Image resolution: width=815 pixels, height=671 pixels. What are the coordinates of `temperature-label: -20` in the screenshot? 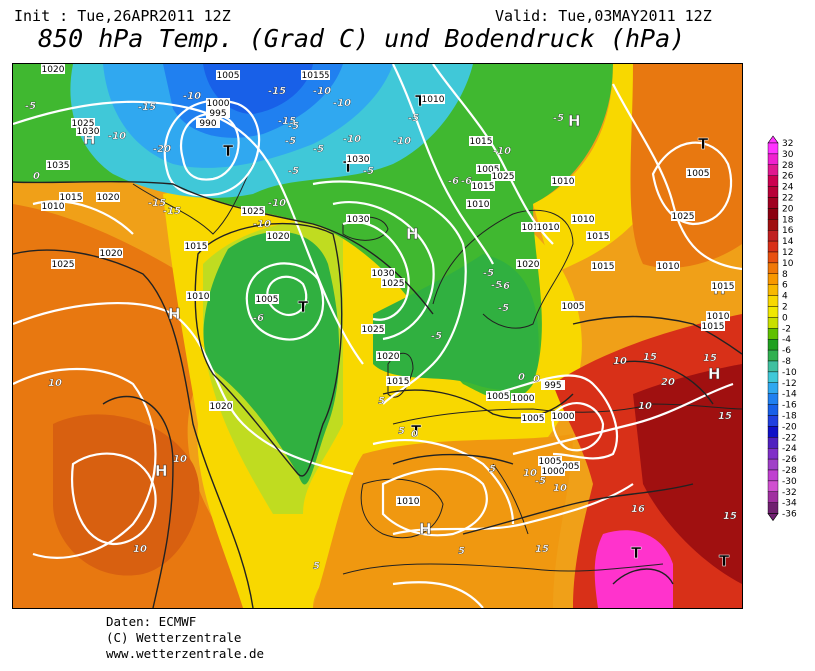 It's located at (162, 149).